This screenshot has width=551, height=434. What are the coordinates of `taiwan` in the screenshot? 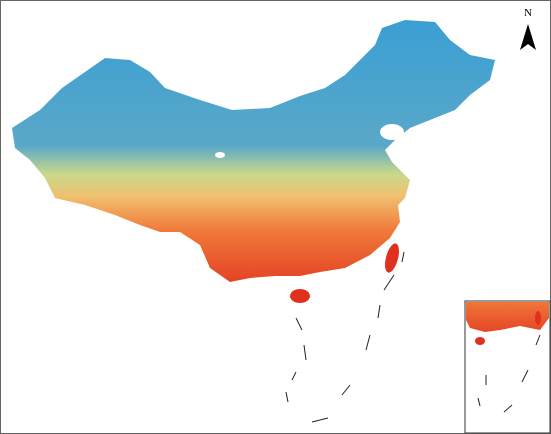 It's located at (392, 258).